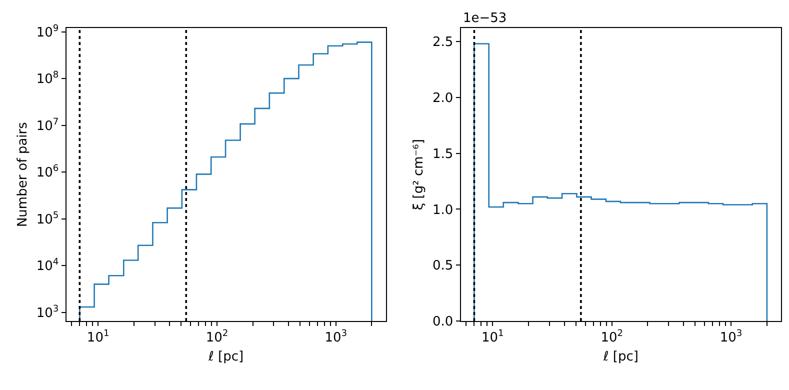 The height and width of the screenshot is (390, 789). Describe the element at coordinates (47, 32) in the screenshot. I see `y-tick-label: 10$^{9}$` at that location.